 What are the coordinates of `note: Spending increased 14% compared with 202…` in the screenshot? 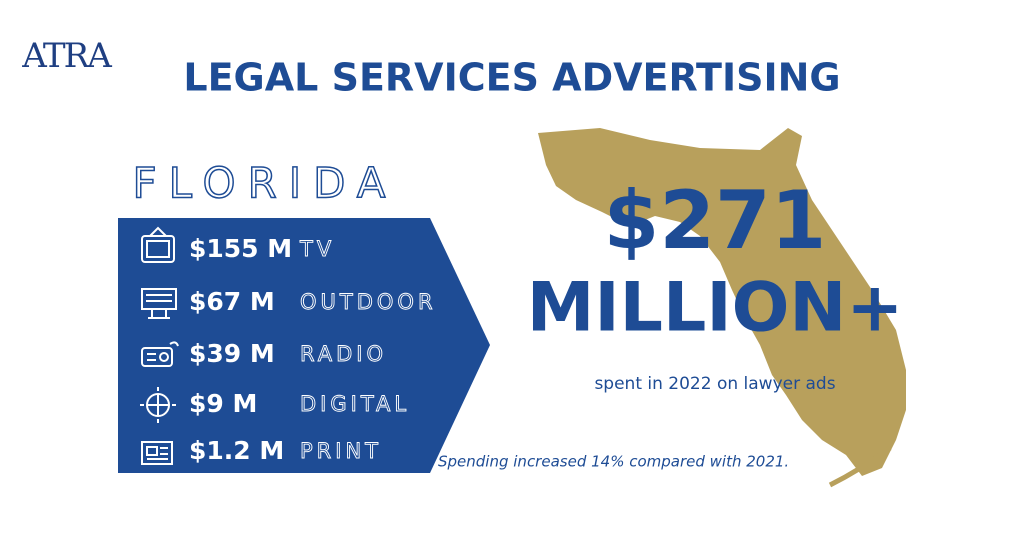 It's located at (613, 462).